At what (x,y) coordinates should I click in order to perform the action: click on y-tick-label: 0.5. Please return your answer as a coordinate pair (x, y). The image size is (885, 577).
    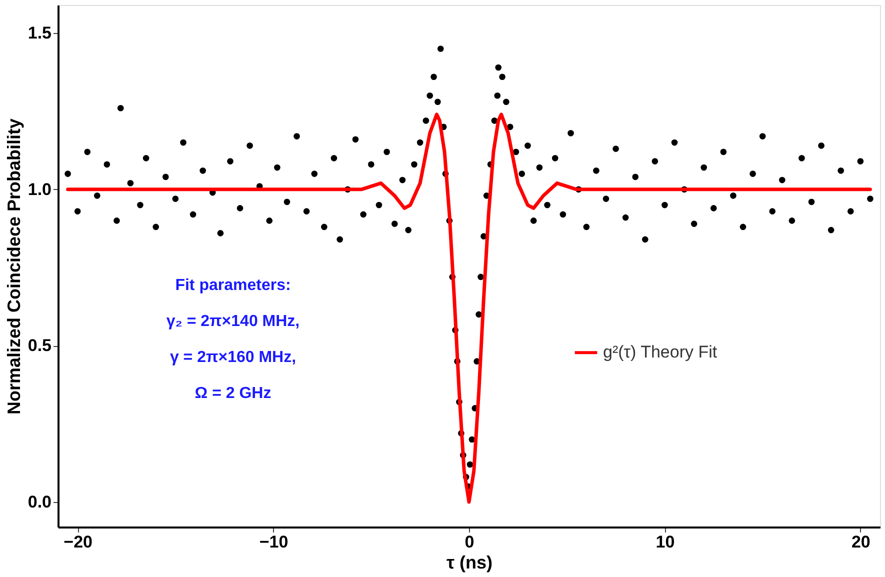
    Looking at the image, I should click on (40, 346).